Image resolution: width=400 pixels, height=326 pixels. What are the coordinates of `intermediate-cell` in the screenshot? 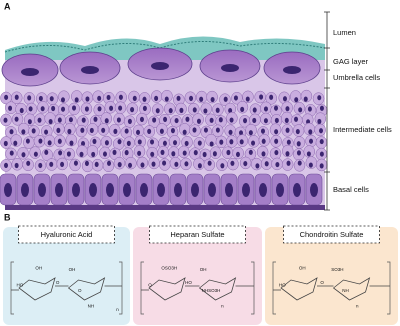 It's located at (92, 151).